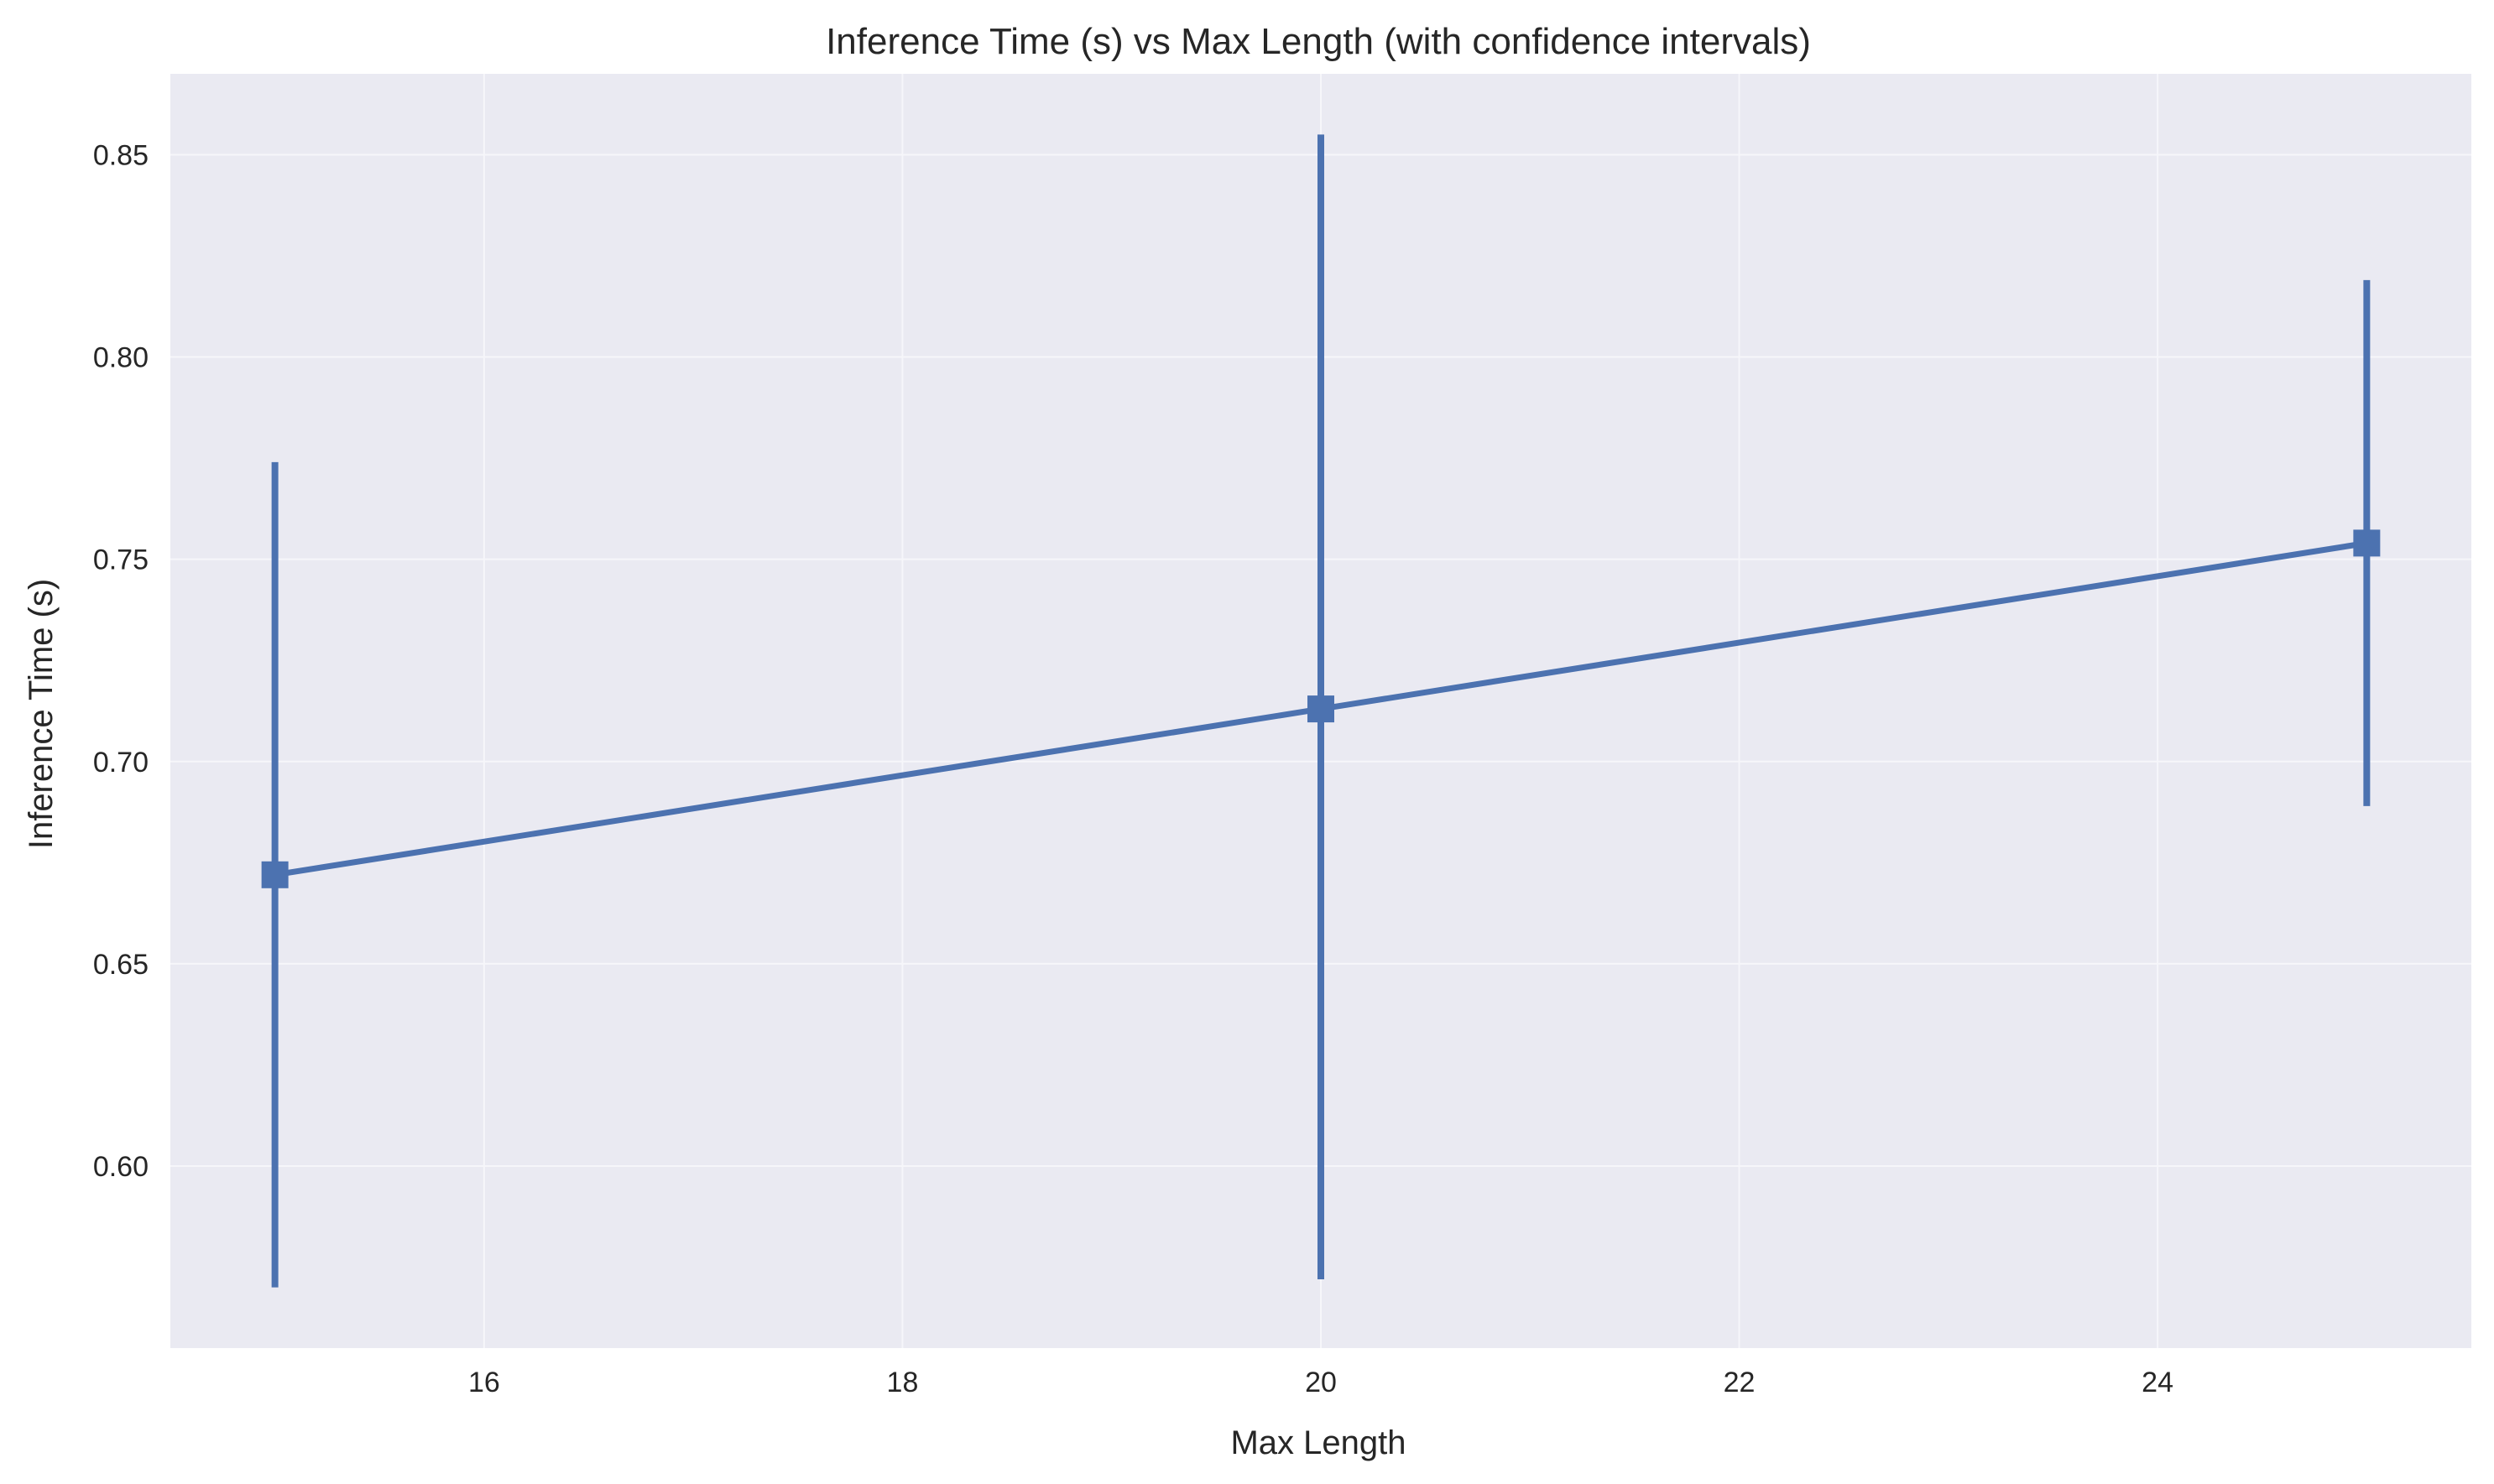 This screenshot has width=2494, height=1484. What do you see at coordinates (121, 661) in the screenshot?
I see `y-axis-ticks: 0.60 0.65 0.70 0.75 0.80 0.85` at bounding box center [121, 661].